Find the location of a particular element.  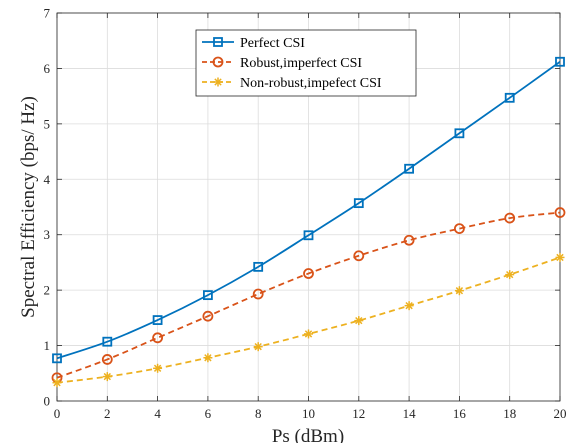

y-axis-title: Spectral Efficiency (bps/ Hz) is located at coordinates (28, 207).